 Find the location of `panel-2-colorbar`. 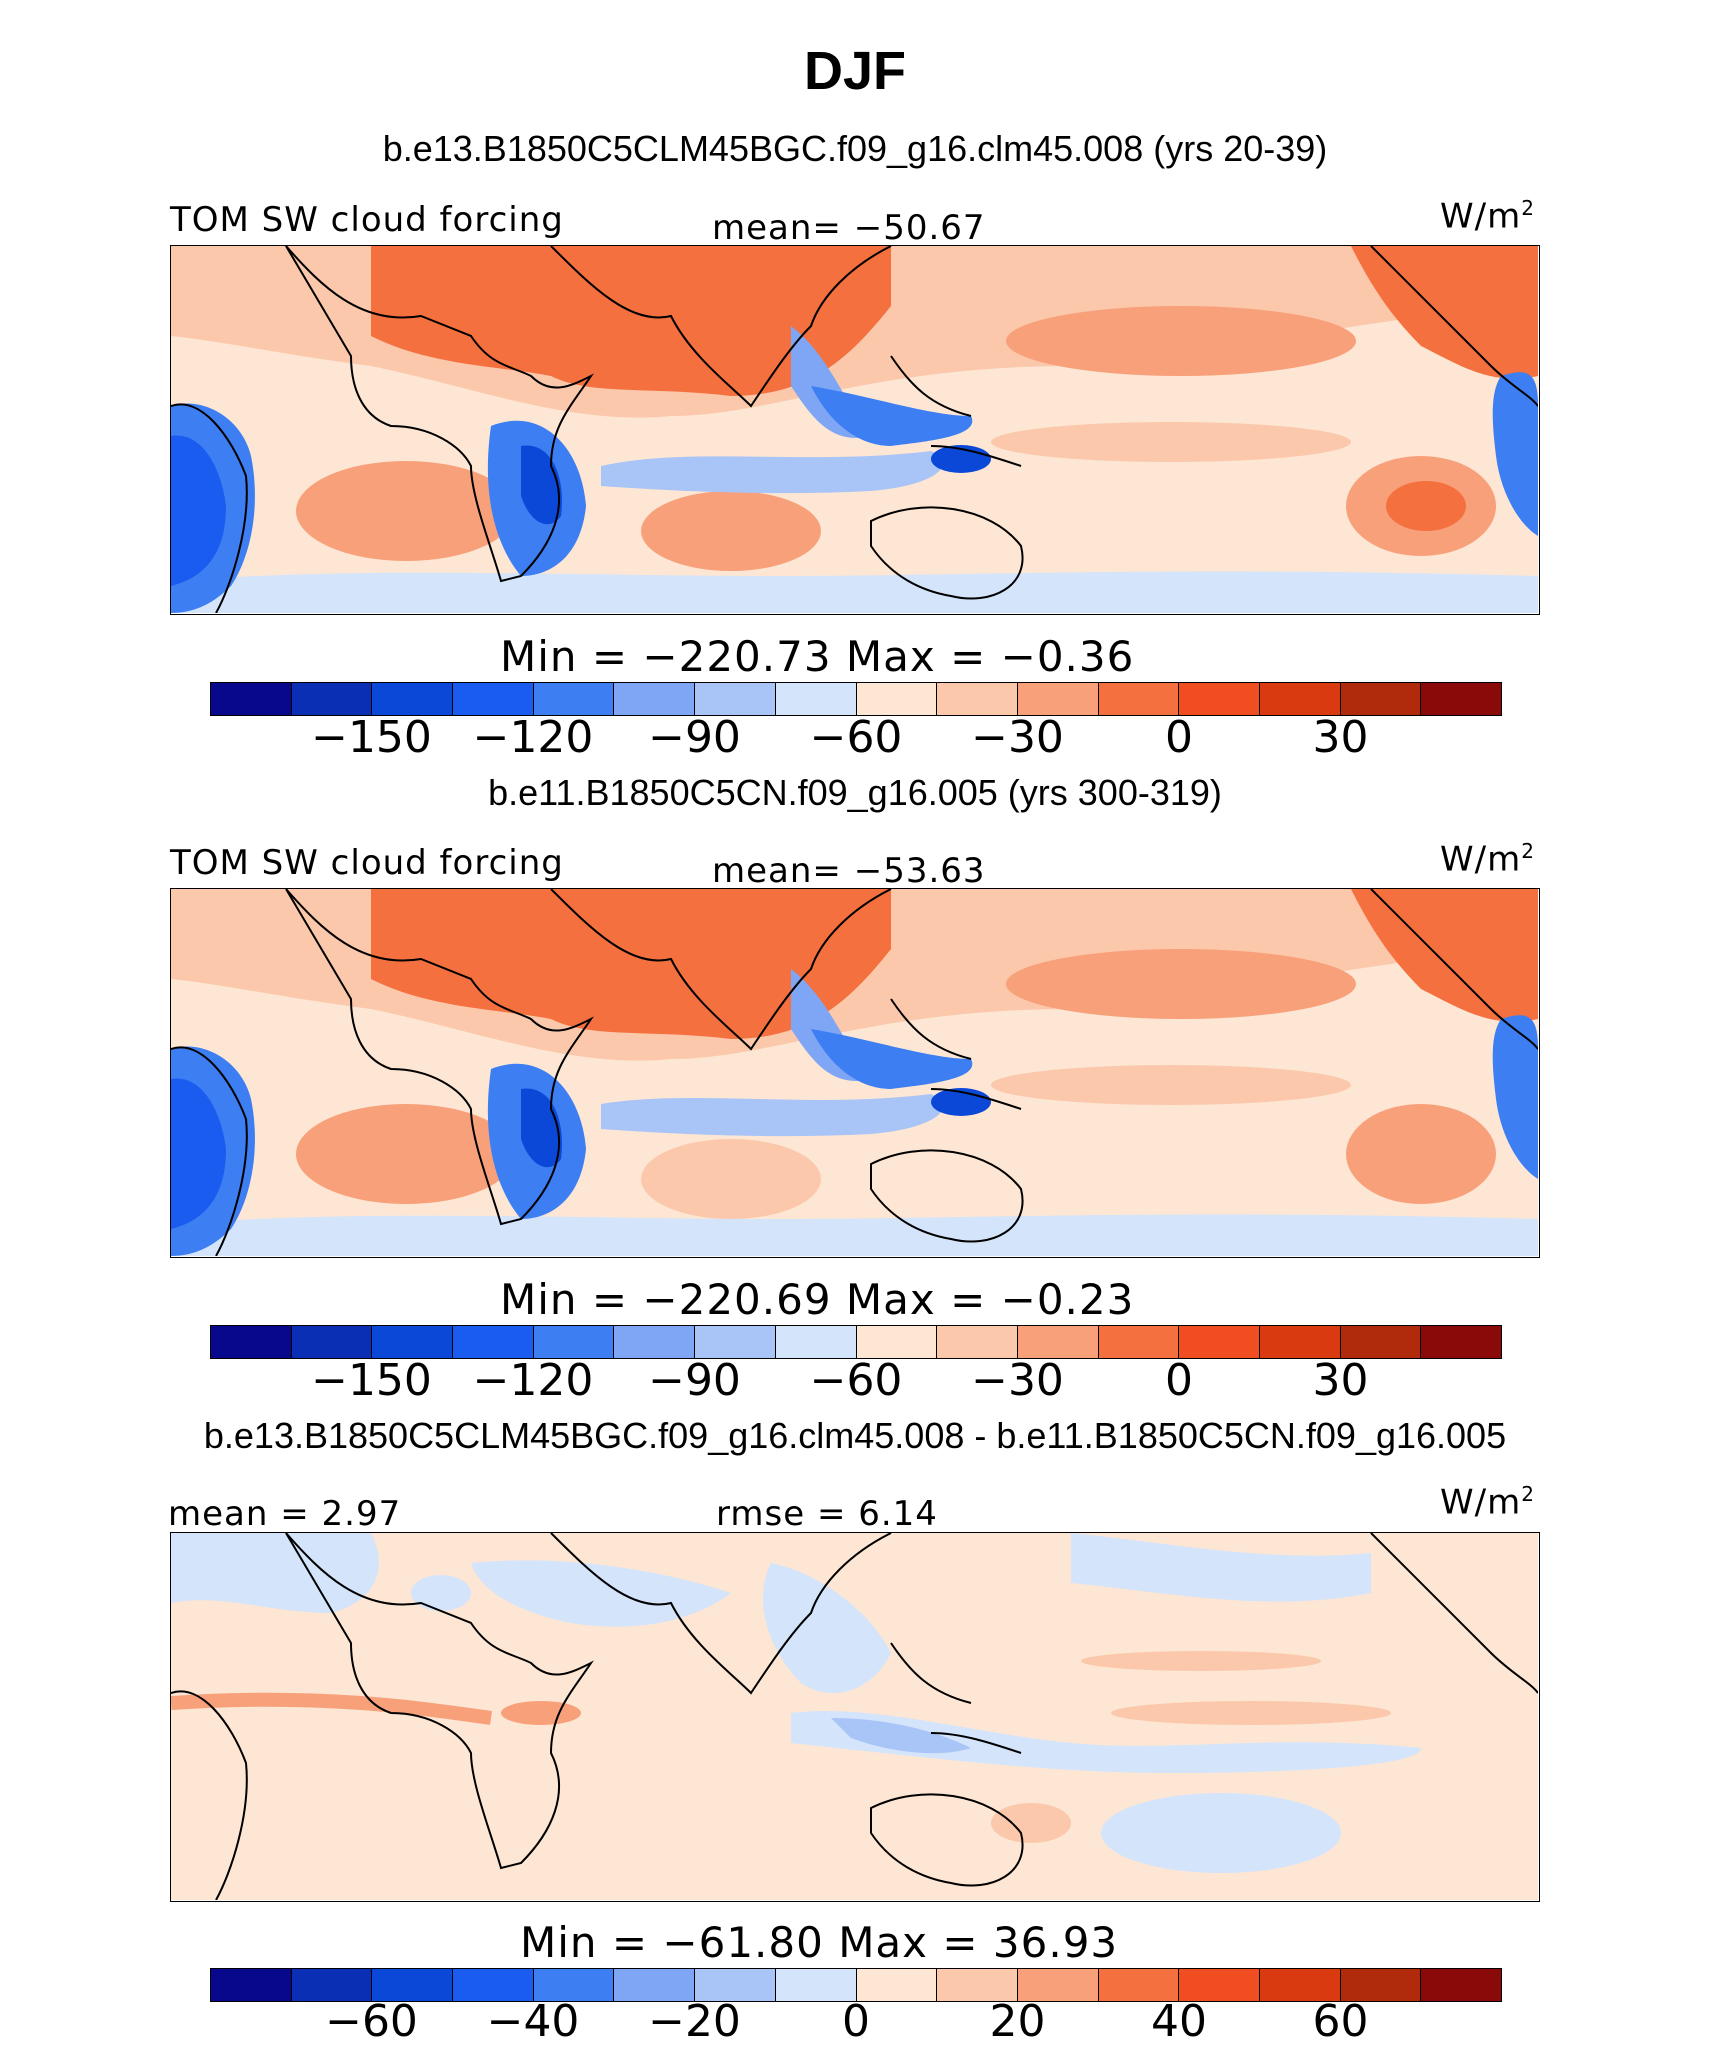

panel-2-colorbar is located at coordinates (856, 1342).